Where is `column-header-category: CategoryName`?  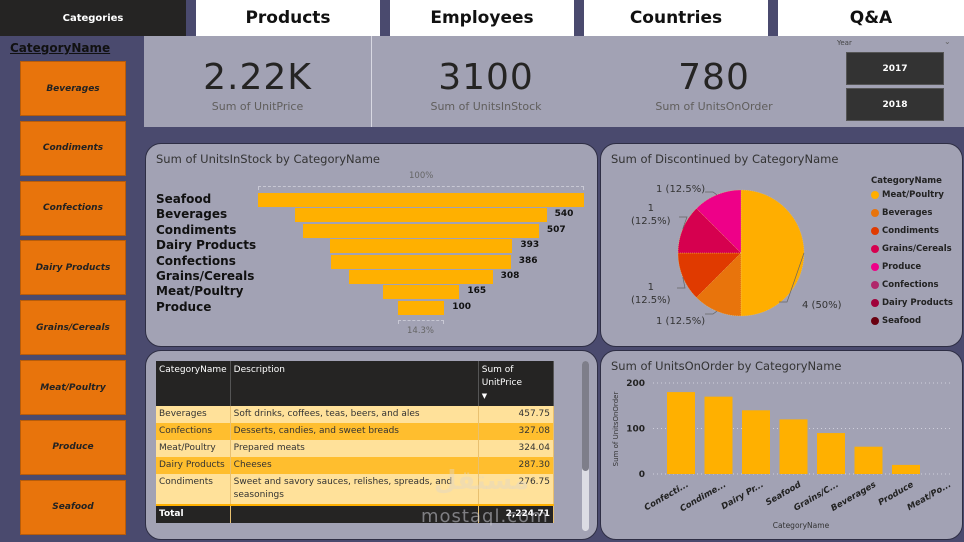 column-header-category: CategoryName is located at coordinates (193, 383).